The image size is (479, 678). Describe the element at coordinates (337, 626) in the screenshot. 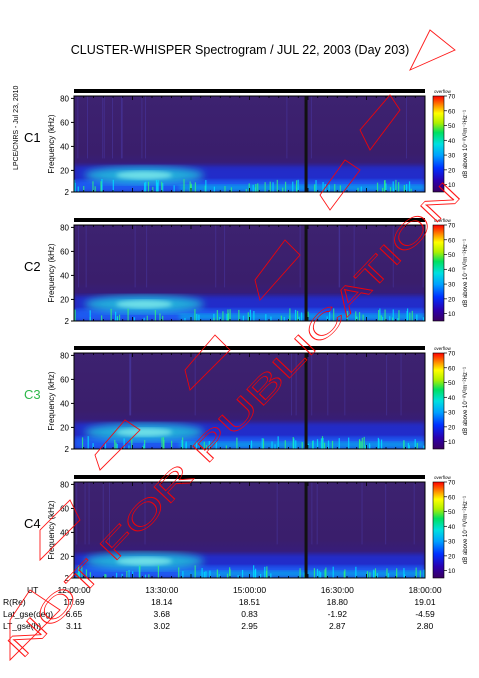

I see `orbit-value: 2.87` at that location.